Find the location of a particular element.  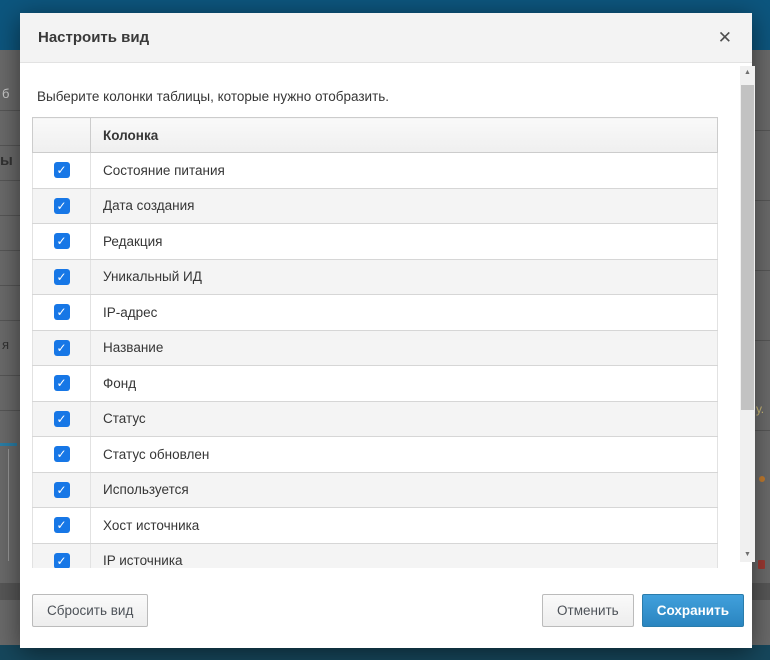

cancel-button: Отменить is located at coordinates (588, 610).